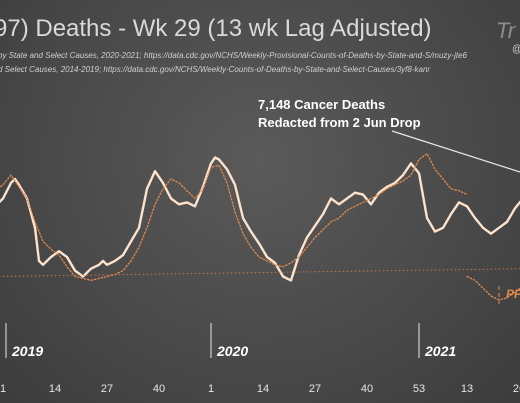  Describe the element at coordinates (216, 28) in the screenshot. I see `chart-title: 97) Deaths - Wk 29 (13 wk Lag Adjusted)` at that location.